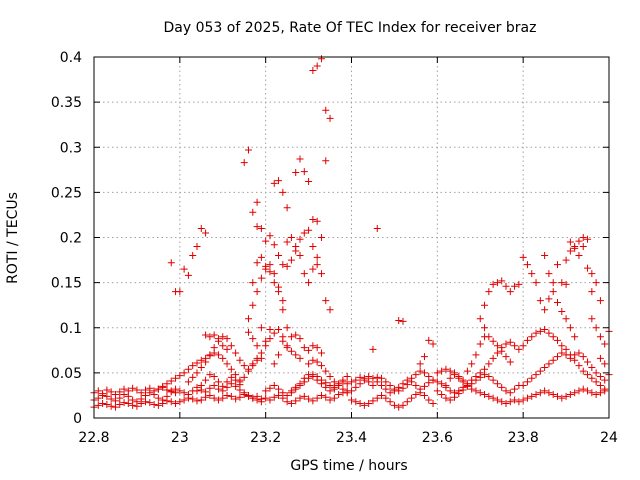  I want to click on x-tick-label: 23, so click(180, 438).